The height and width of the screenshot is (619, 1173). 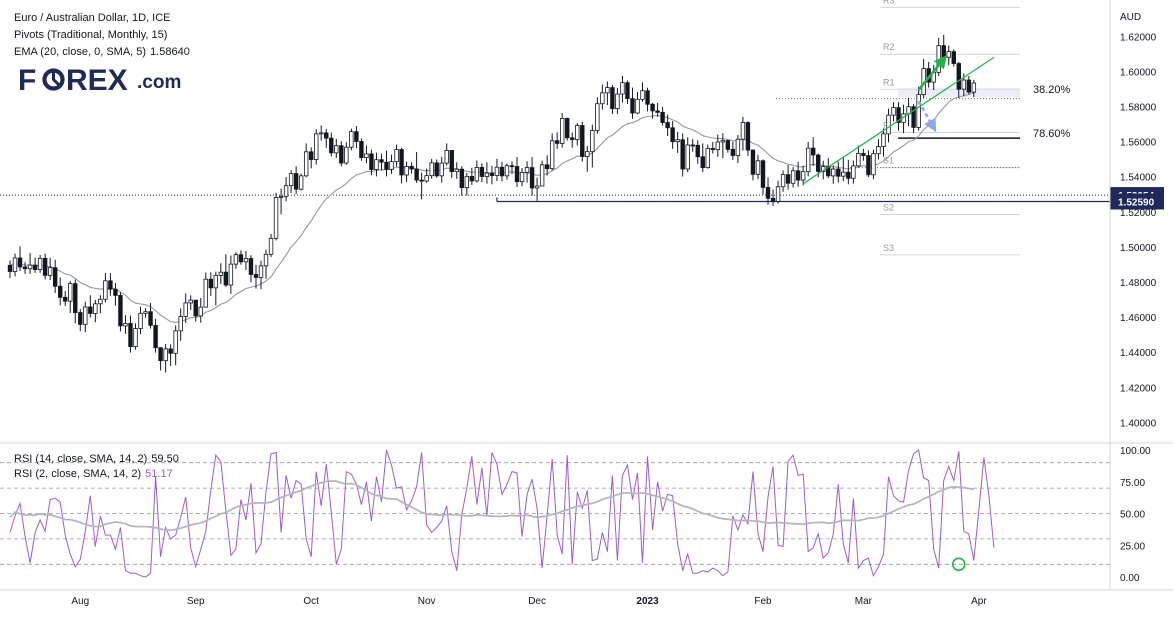 I want to click on price-tick-label: 1.44000, so click(x=1138, y=353).